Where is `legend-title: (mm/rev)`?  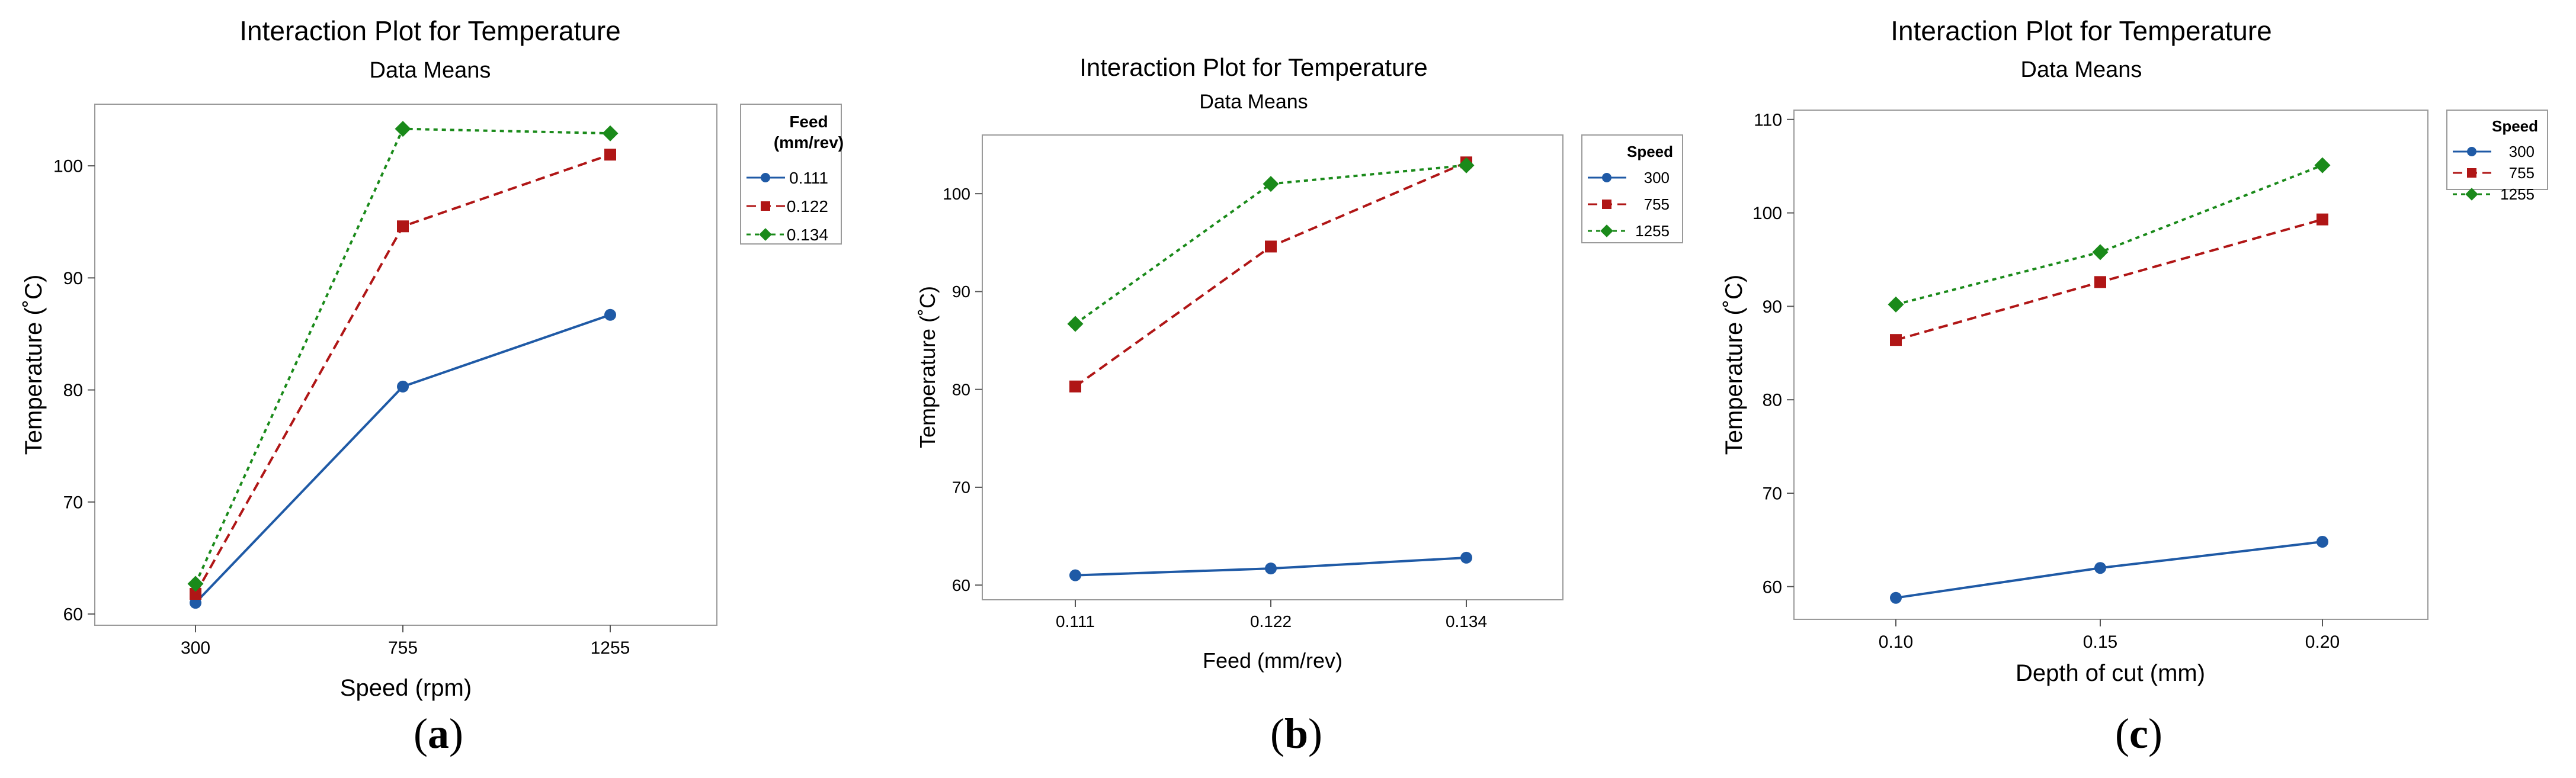 legend-title: (mm/rev) is located at coordinates (809, 142).